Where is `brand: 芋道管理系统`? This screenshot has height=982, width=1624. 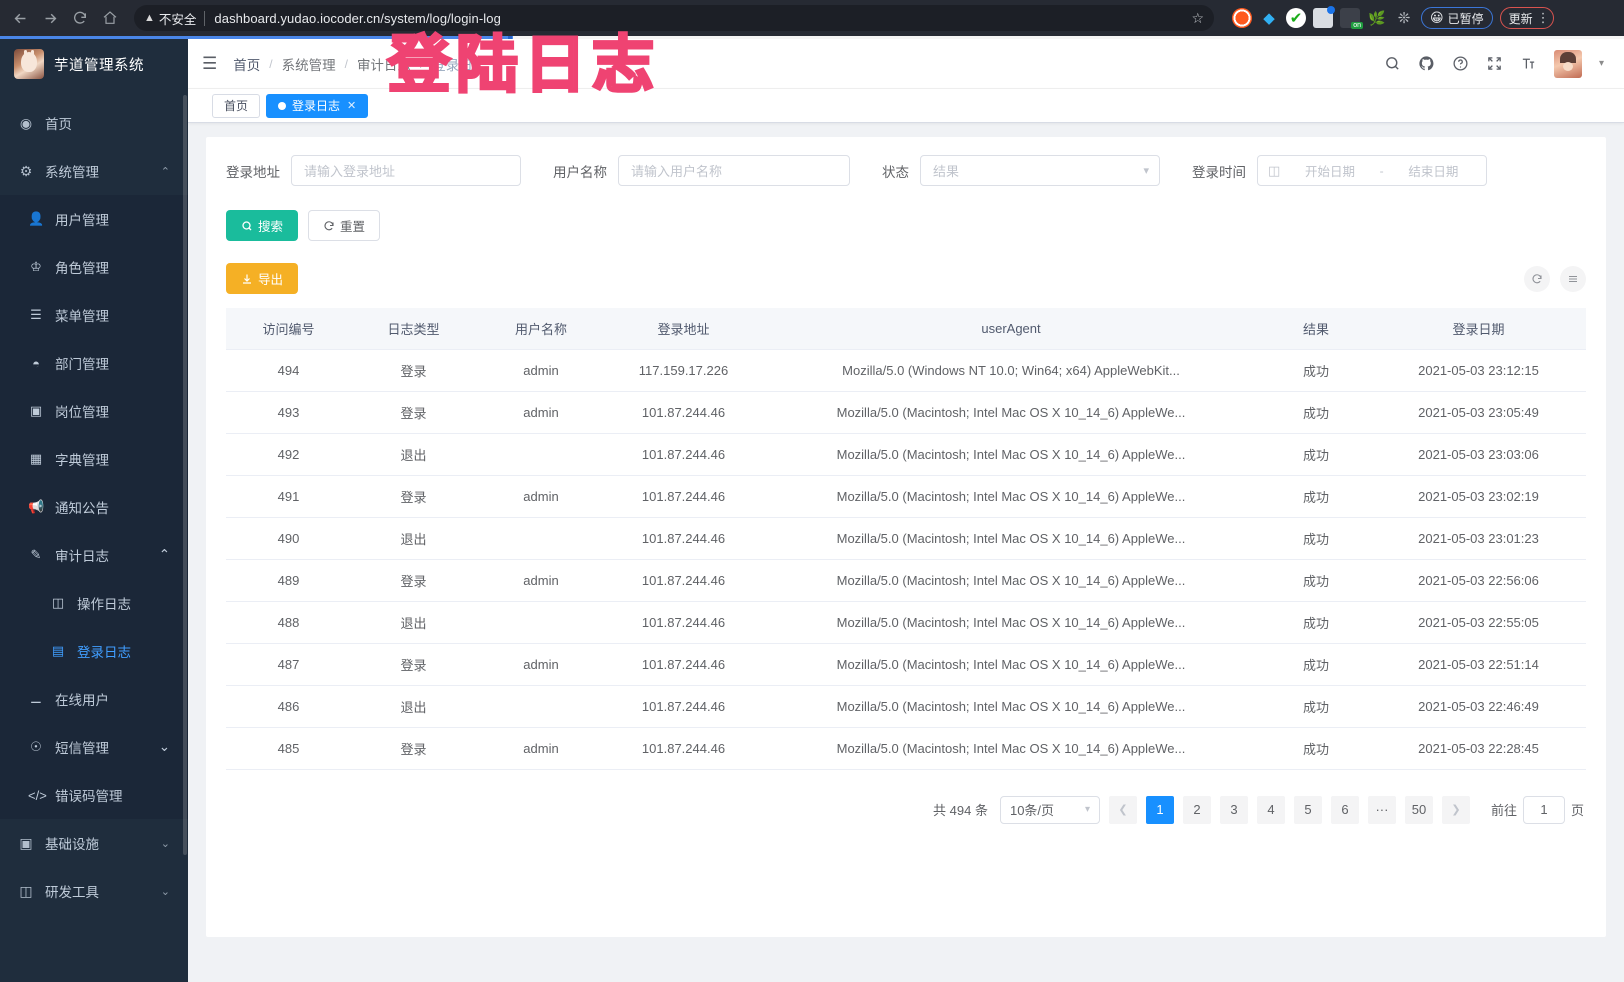
brand: 芋道管理系统 is located at coordinates (94, 64).